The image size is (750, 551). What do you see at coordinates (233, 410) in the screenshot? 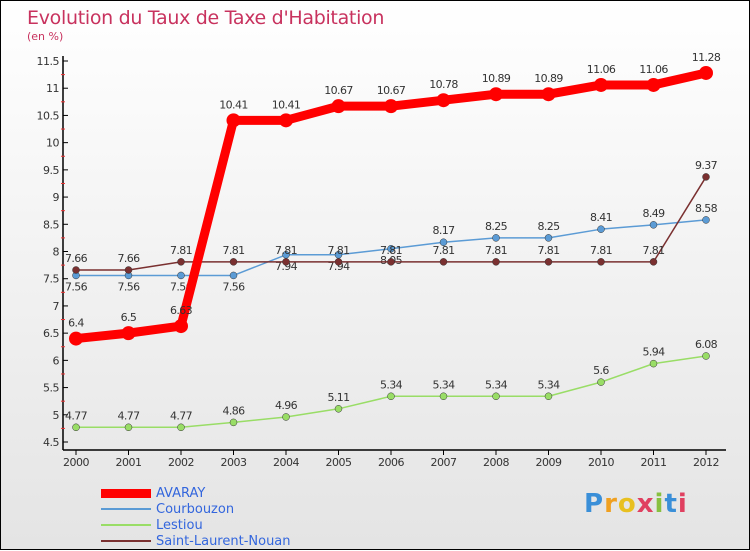
I see `data-label-lestiou: 4.86` at bounding box center [233, 410].